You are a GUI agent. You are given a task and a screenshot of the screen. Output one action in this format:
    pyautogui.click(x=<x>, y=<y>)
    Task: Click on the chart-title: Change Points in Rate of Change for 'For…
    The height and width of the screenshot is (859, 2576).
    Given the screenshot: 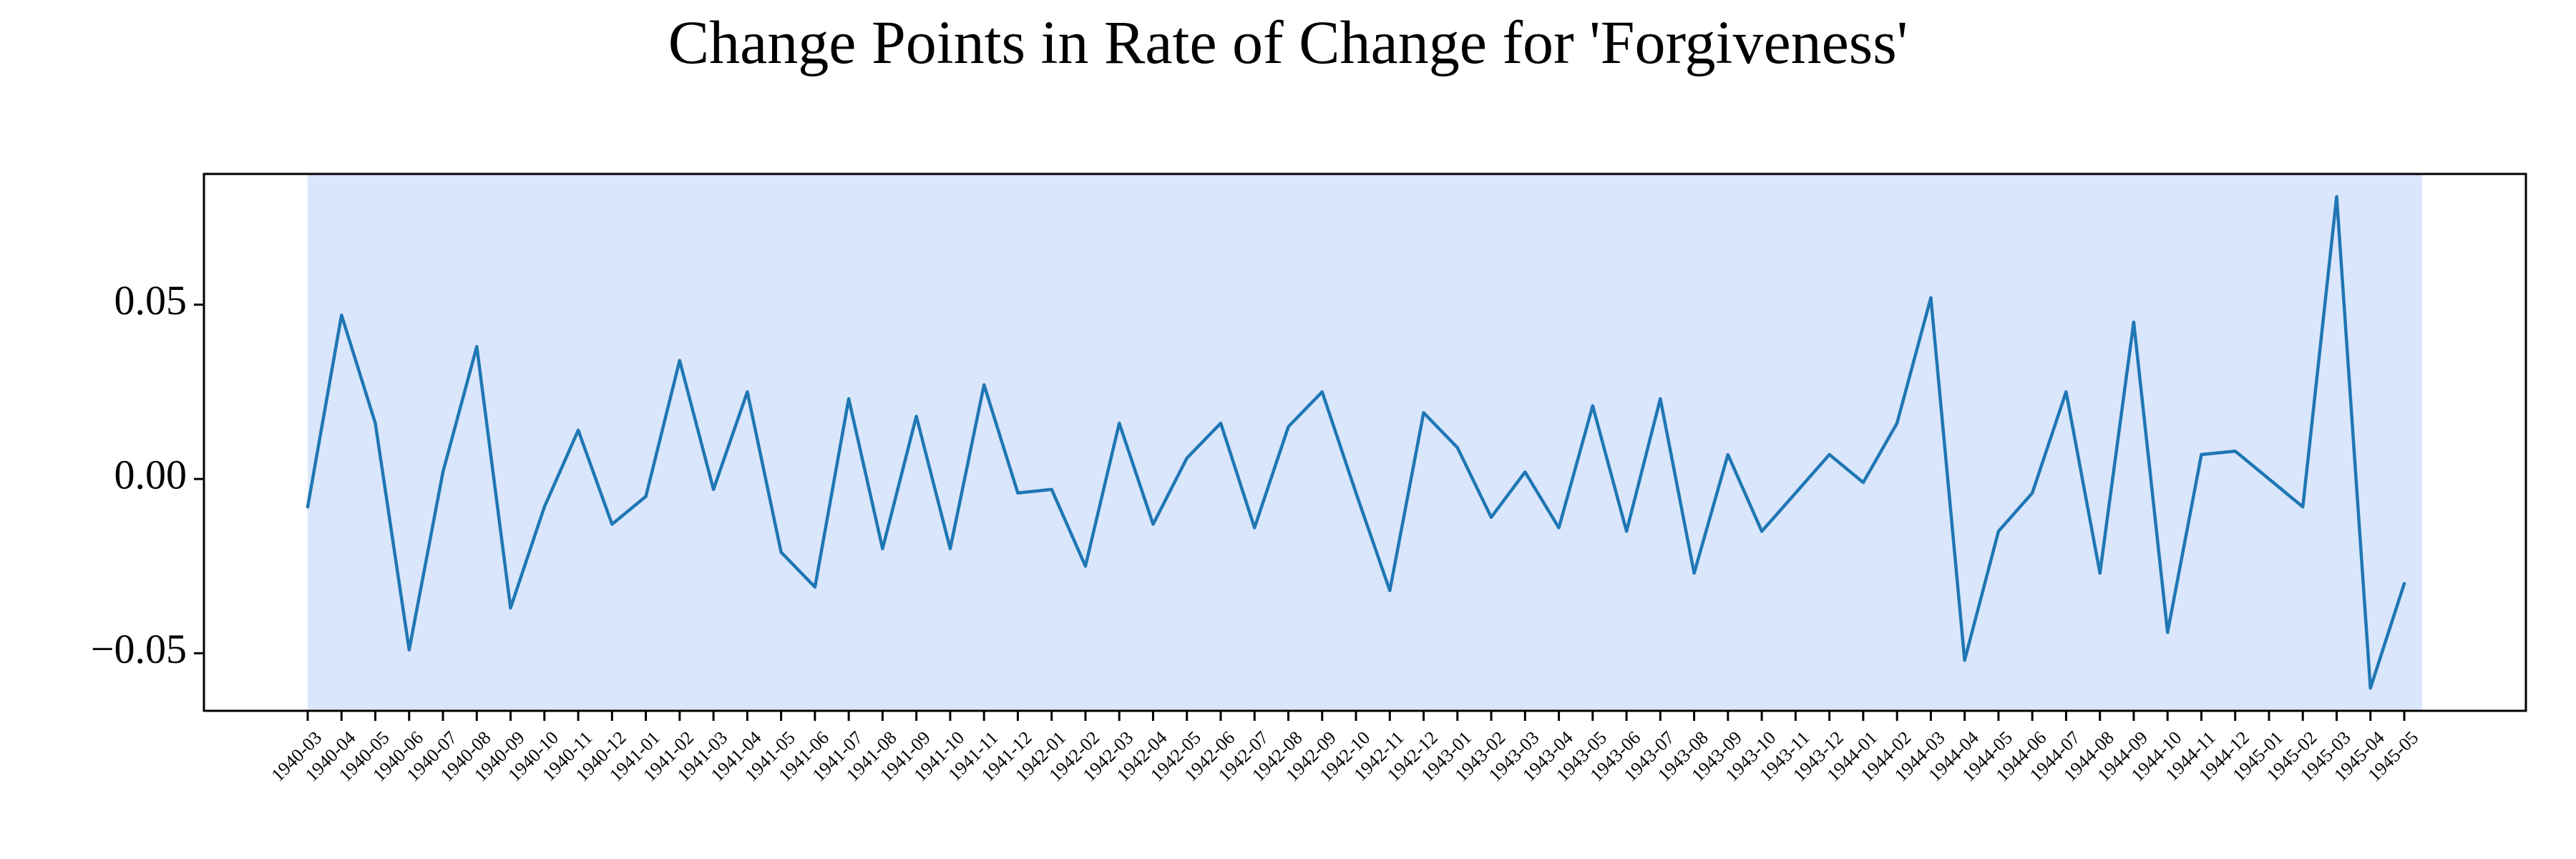 What is the action you would take?
    pyautogui.click(x=1288, y=42)
    